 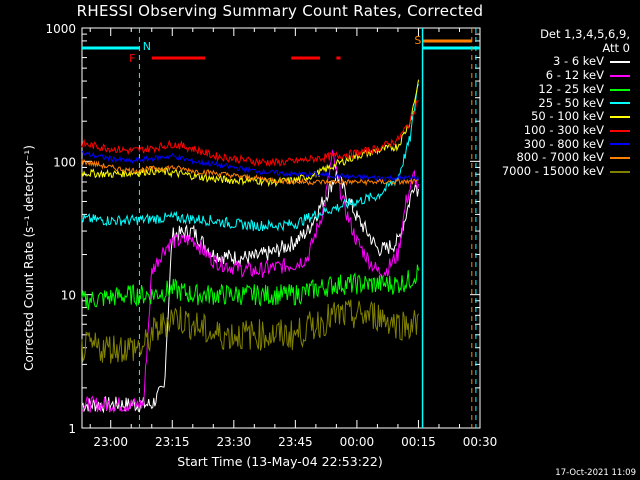 What do you see at coordinates (280, 461) in the screenshot?
I see `x-axis-label: Start Time (13-May-04 22:53:22)` at bounding box center [280, 461].